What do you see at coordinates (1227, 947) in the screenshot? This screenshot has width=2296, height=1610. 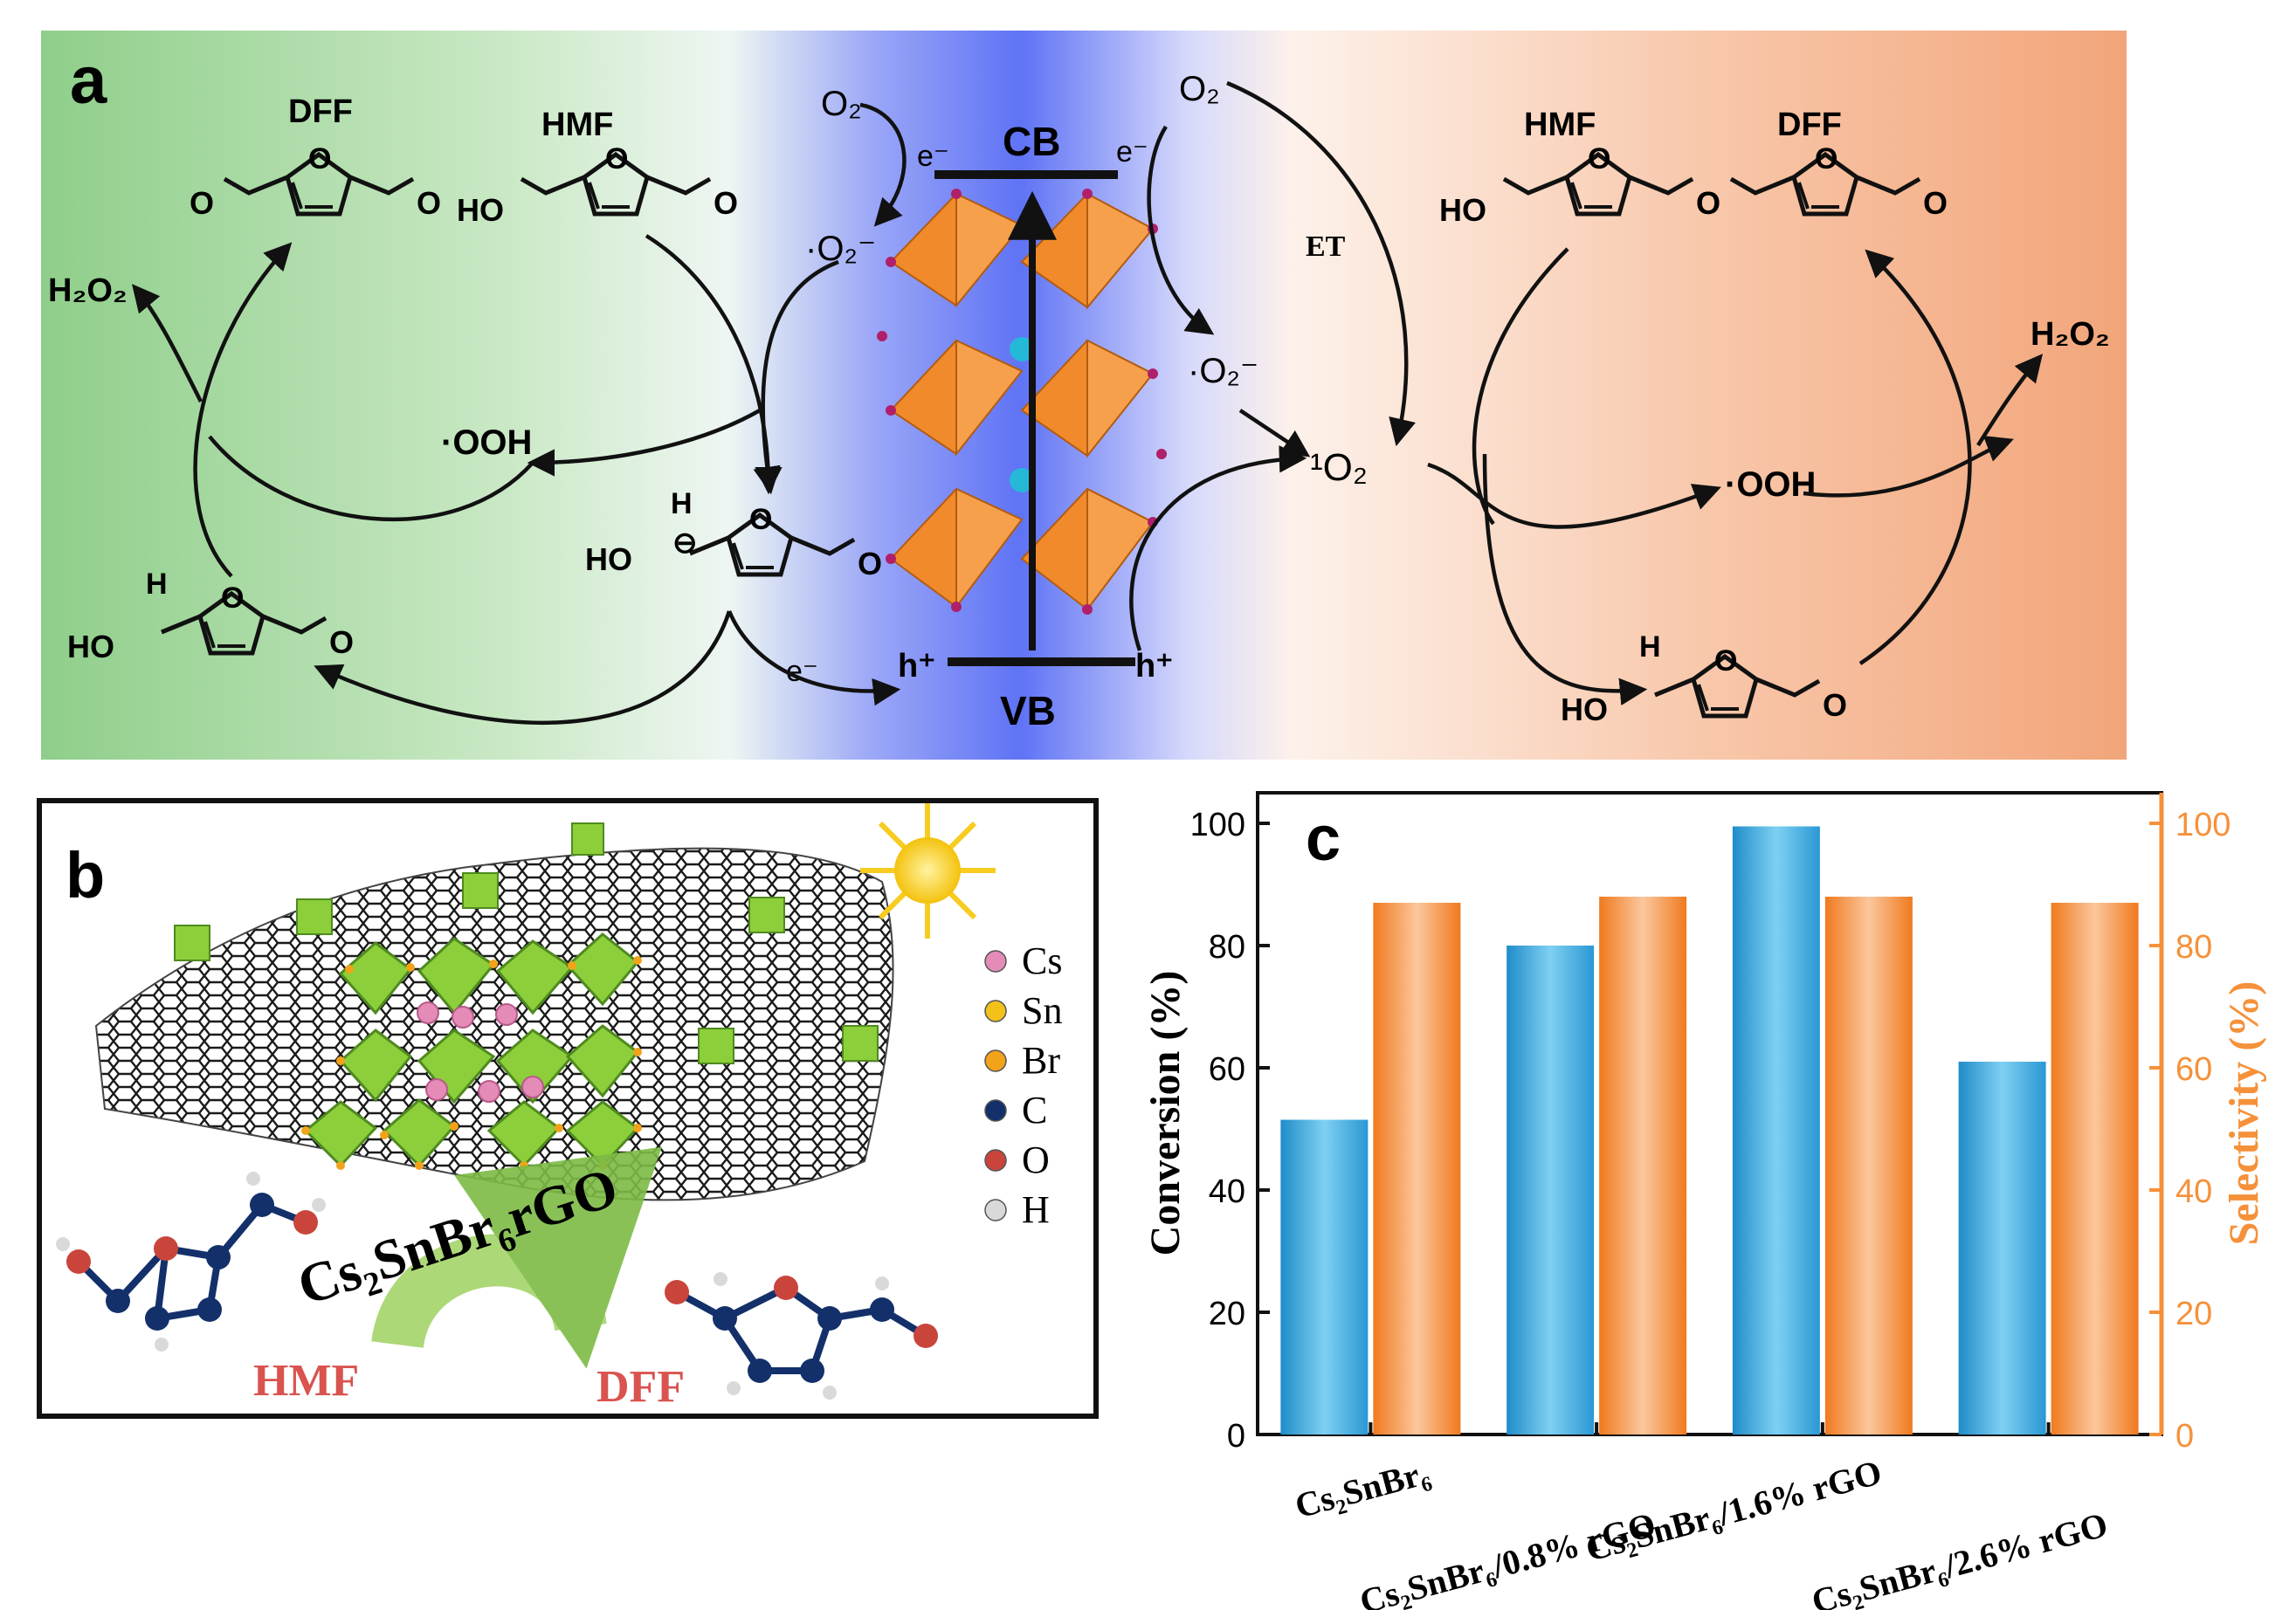 I see `y-tick-label: 80` at bounding box center [1227, 947].